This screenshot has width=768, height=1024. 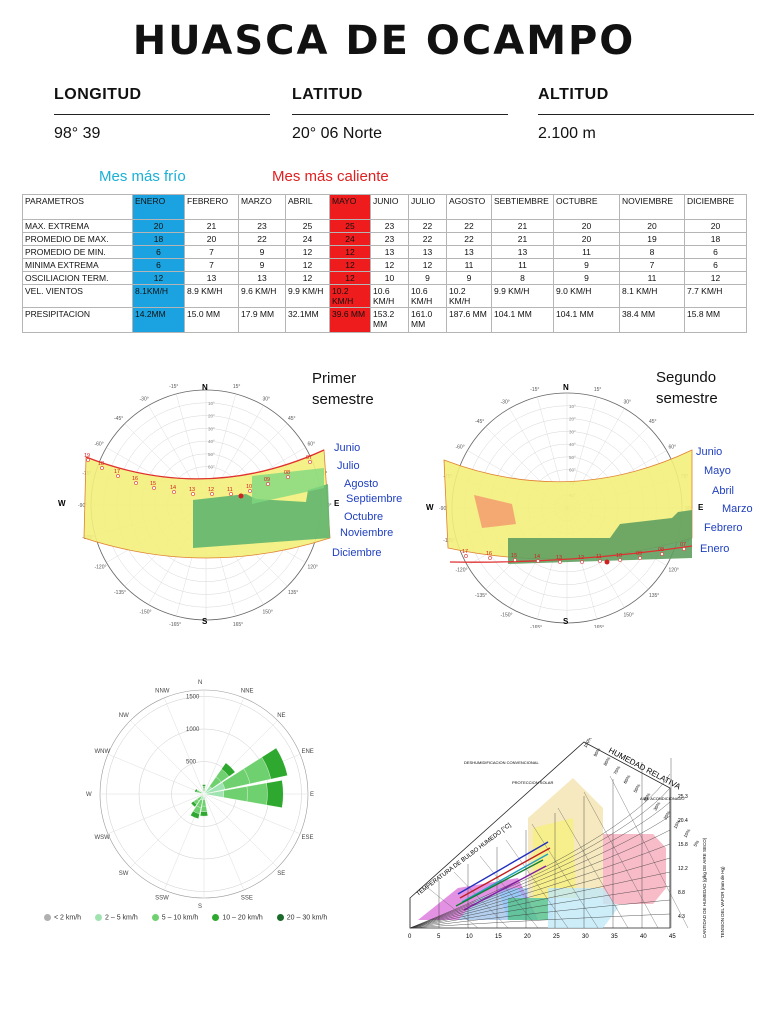 I want to click on azimuth-tick-label: 120°, so click(x=313, y=568).